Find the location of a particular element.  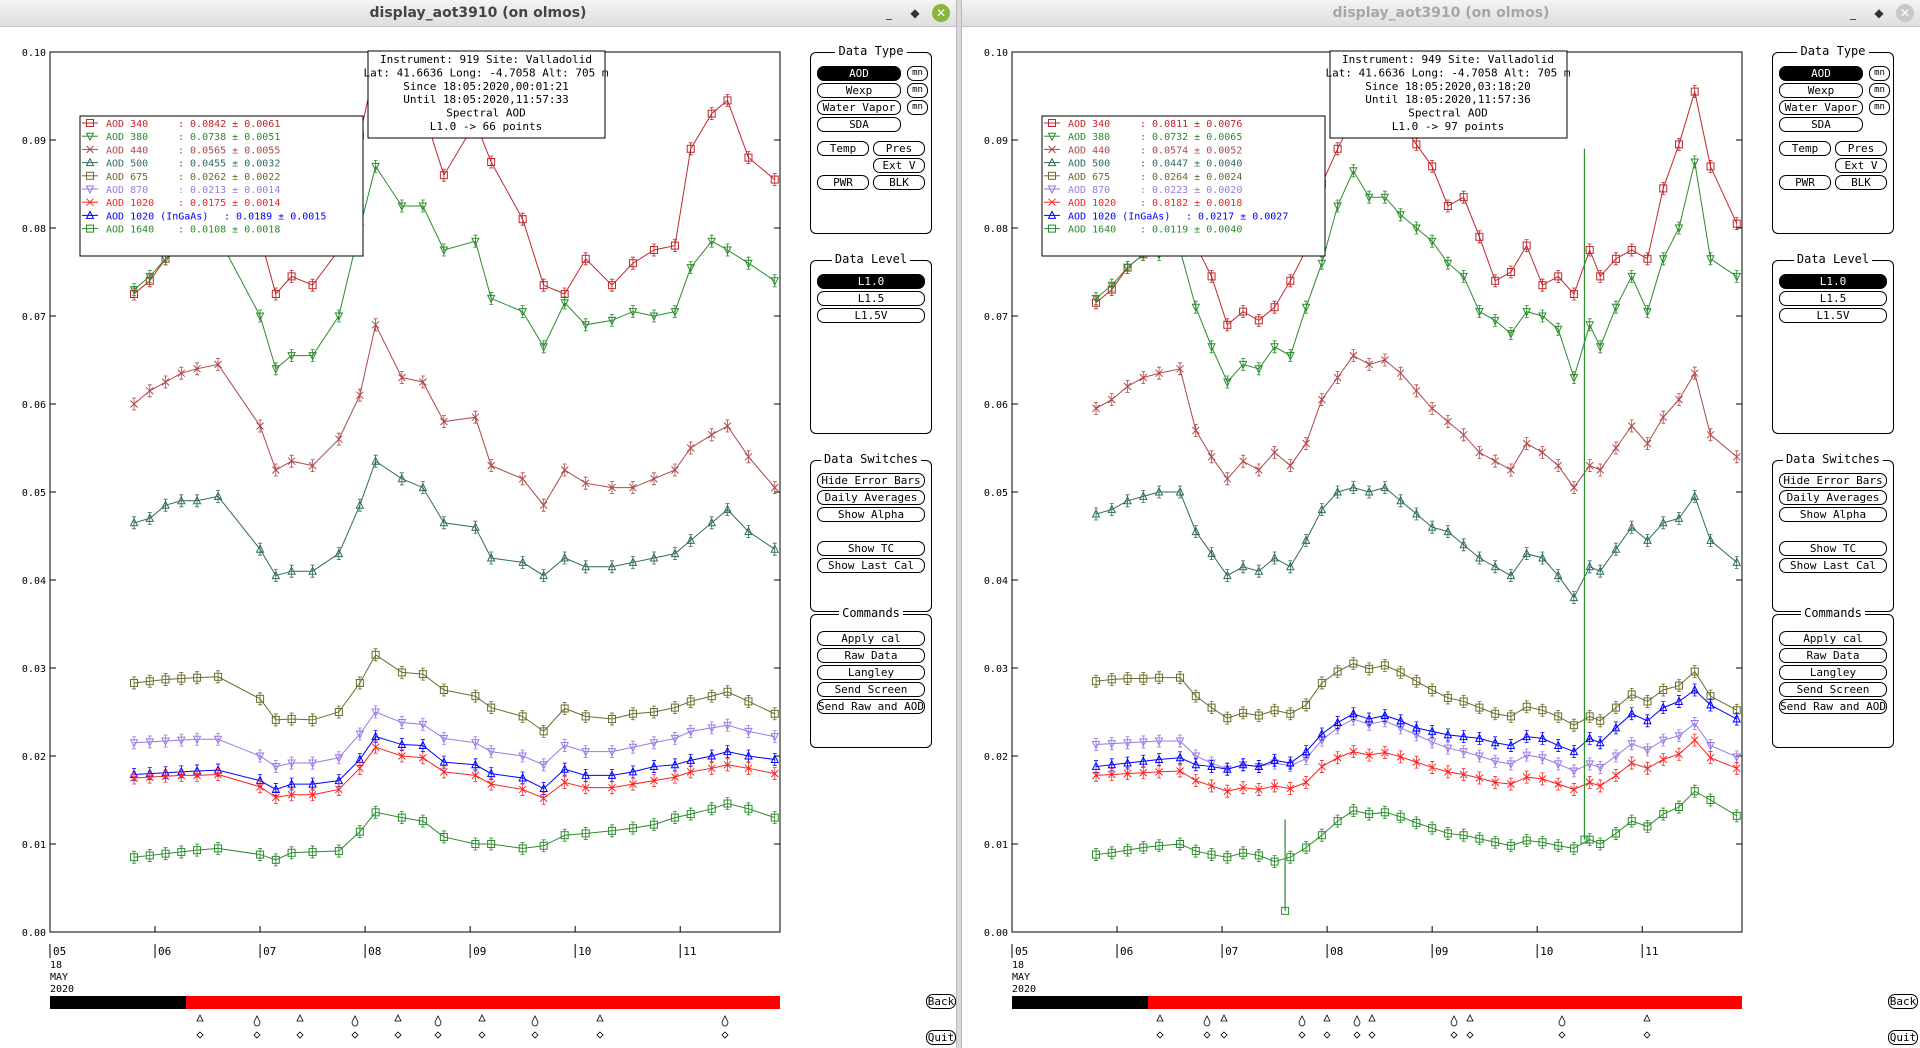

legend-value: : 0.0223 ± 0.0020 is located at coordinates (1191, 190).